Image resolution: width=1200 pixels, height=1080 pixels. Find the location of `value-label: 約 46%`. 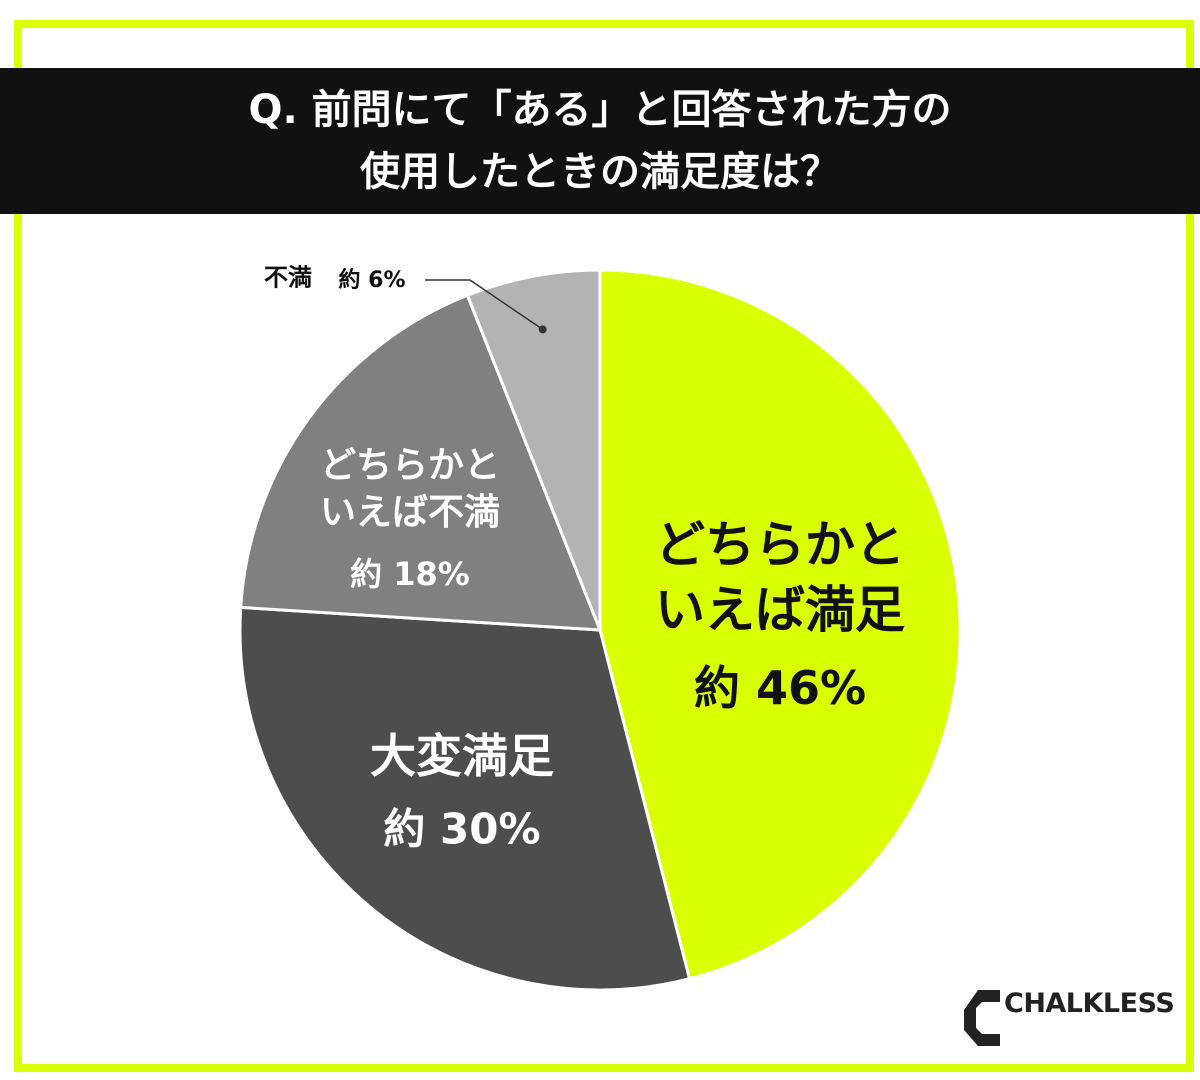

value-label: 約 46% is located at coordinates (780, 688).